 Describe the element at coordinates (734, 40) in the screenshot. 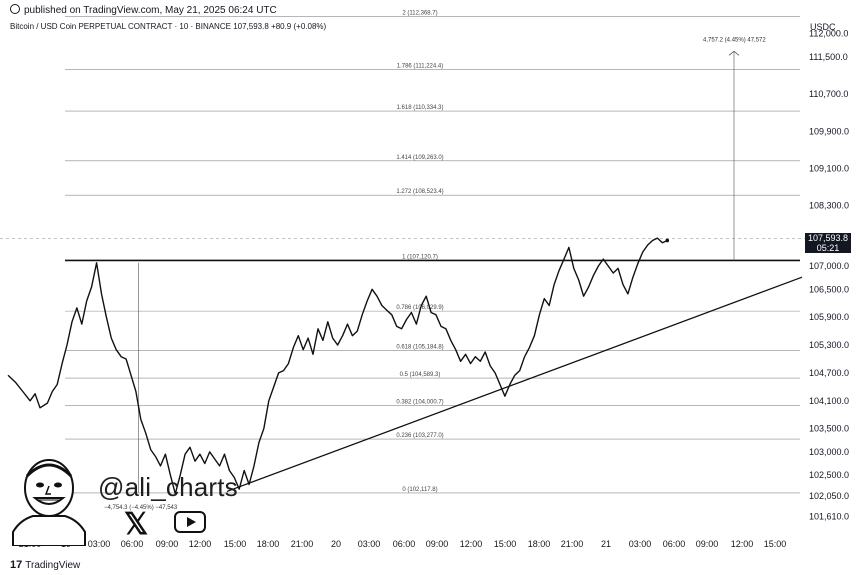

I see `measure-up-label: 4,757.2 (4.45%) 47,572` at that location.